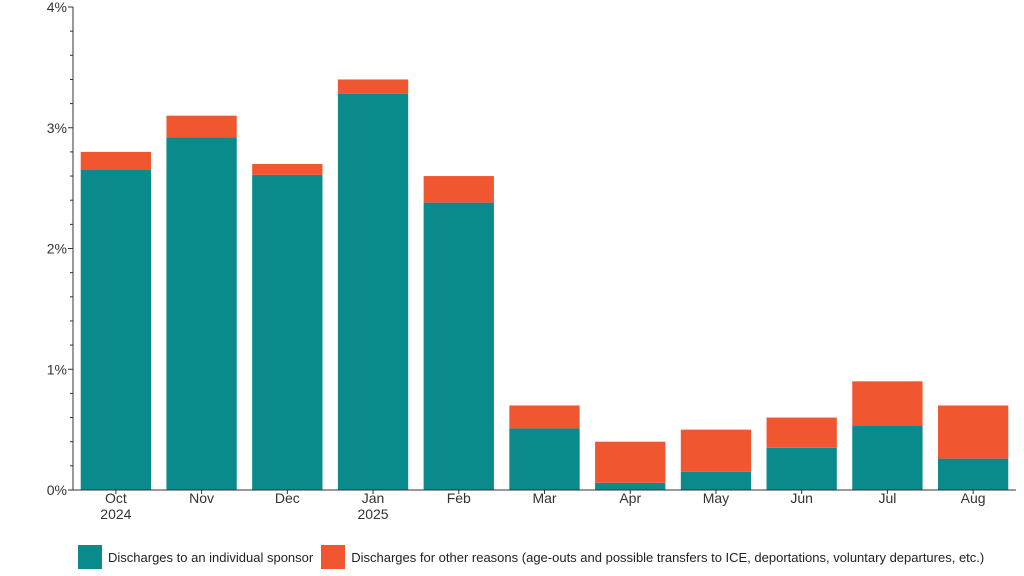 The image size is (1024, 576). Describe the element at coordinates (57, 249) in the screenshot. I see `y-tick-label-2: 2%` at that location.